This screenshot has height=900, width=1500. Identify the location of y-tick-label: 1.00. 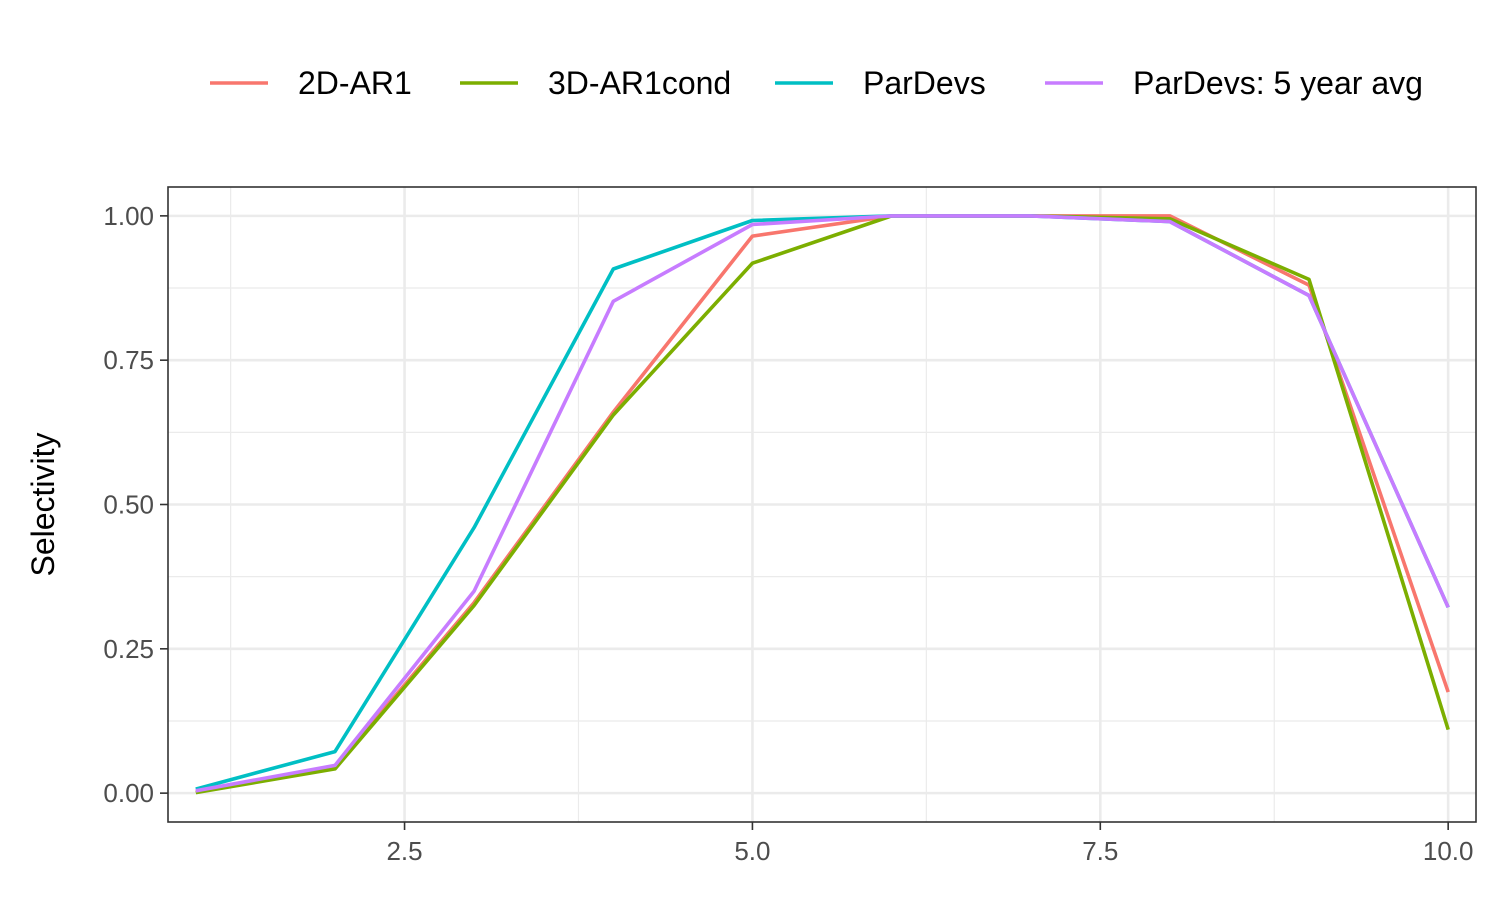
(128, 216).